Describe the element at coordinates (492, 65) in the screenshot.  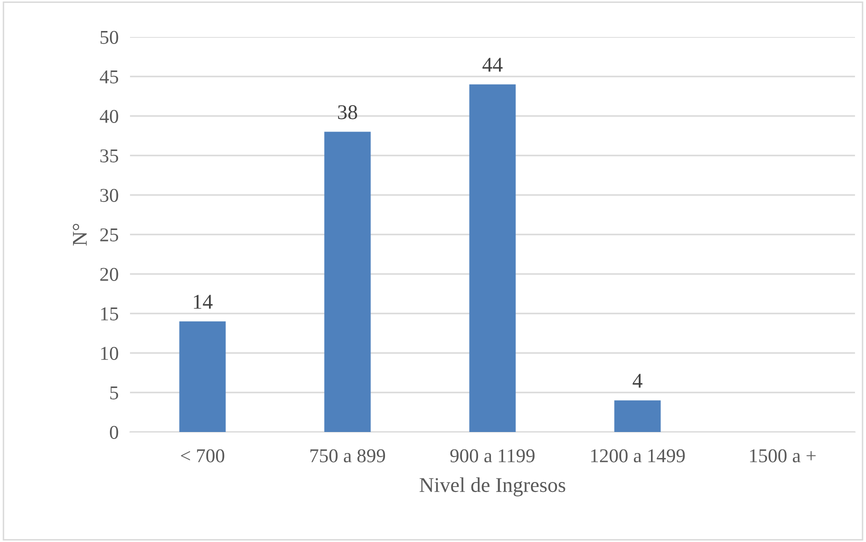
I see `data-label: 44` at that location.